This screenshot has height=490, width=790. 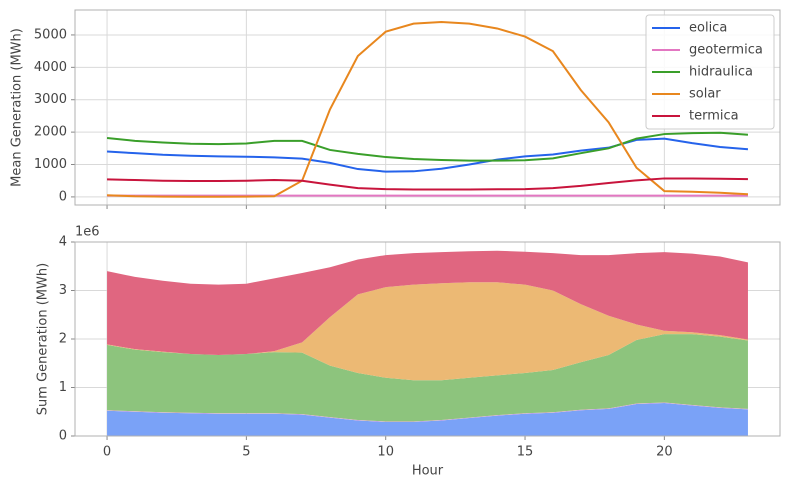 I want to click on y-tick-label: 4, so click(x=63, y=242).